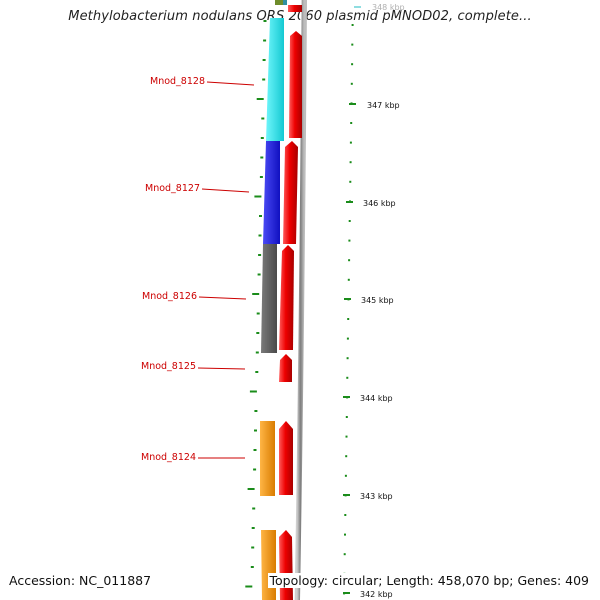  I want to click on ruler-label: 345 kbp, so click(377, 300).